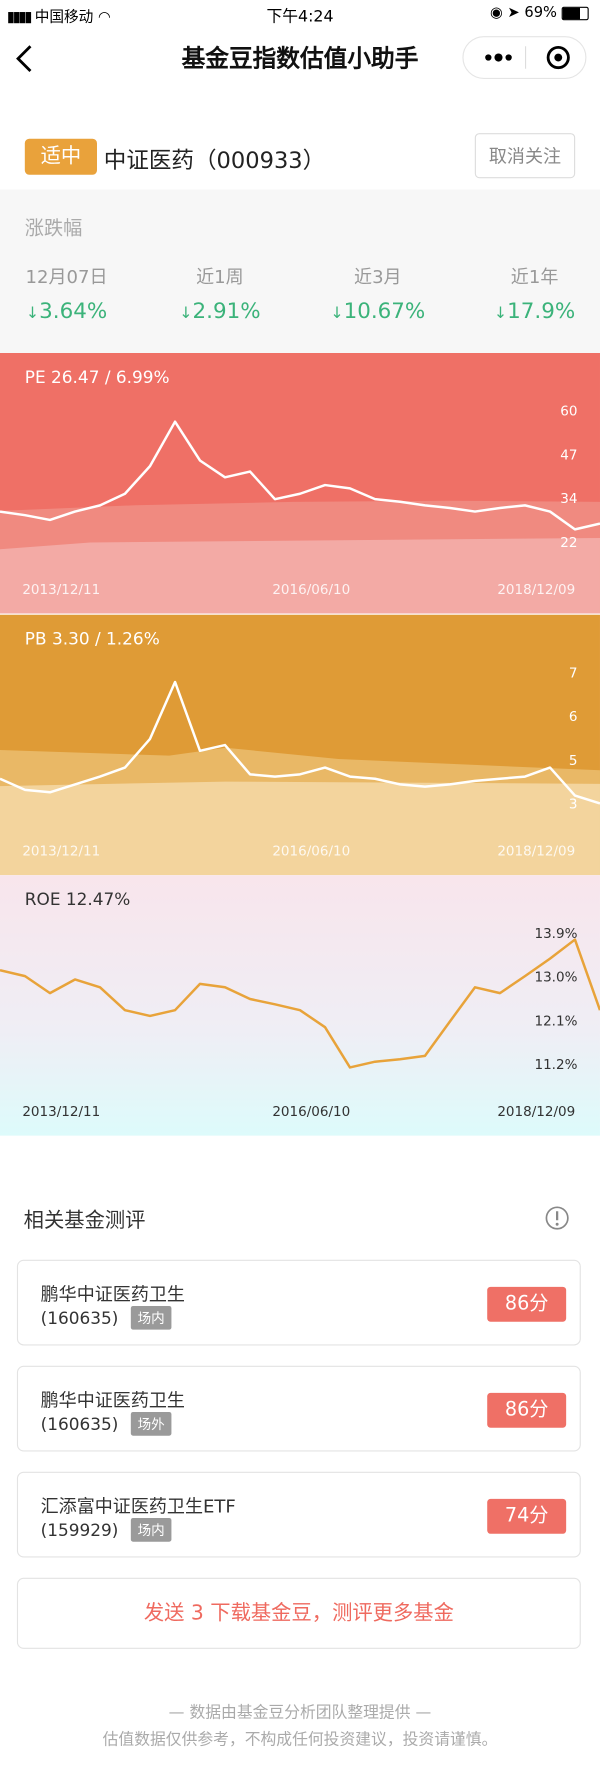  What do you see at coordinates (300, 1713) in the screenshot?
I see `footer-line: — 数据由基金豆分析团队整理提供 —` at bounding box center [300, 1713].